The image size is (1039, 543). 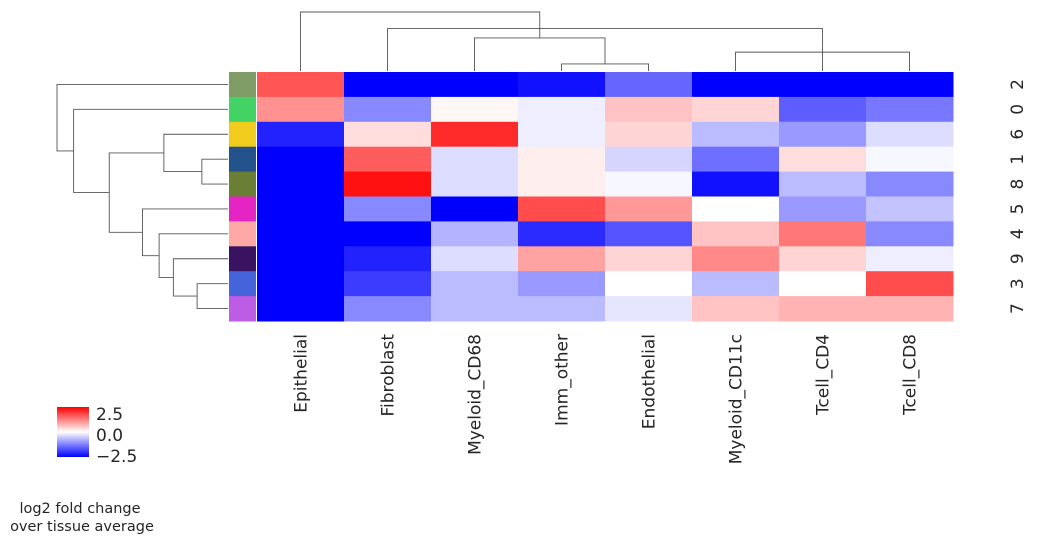 I want to click on colorbar-label-line1: log2 fold change, so click(x=79, y=509).